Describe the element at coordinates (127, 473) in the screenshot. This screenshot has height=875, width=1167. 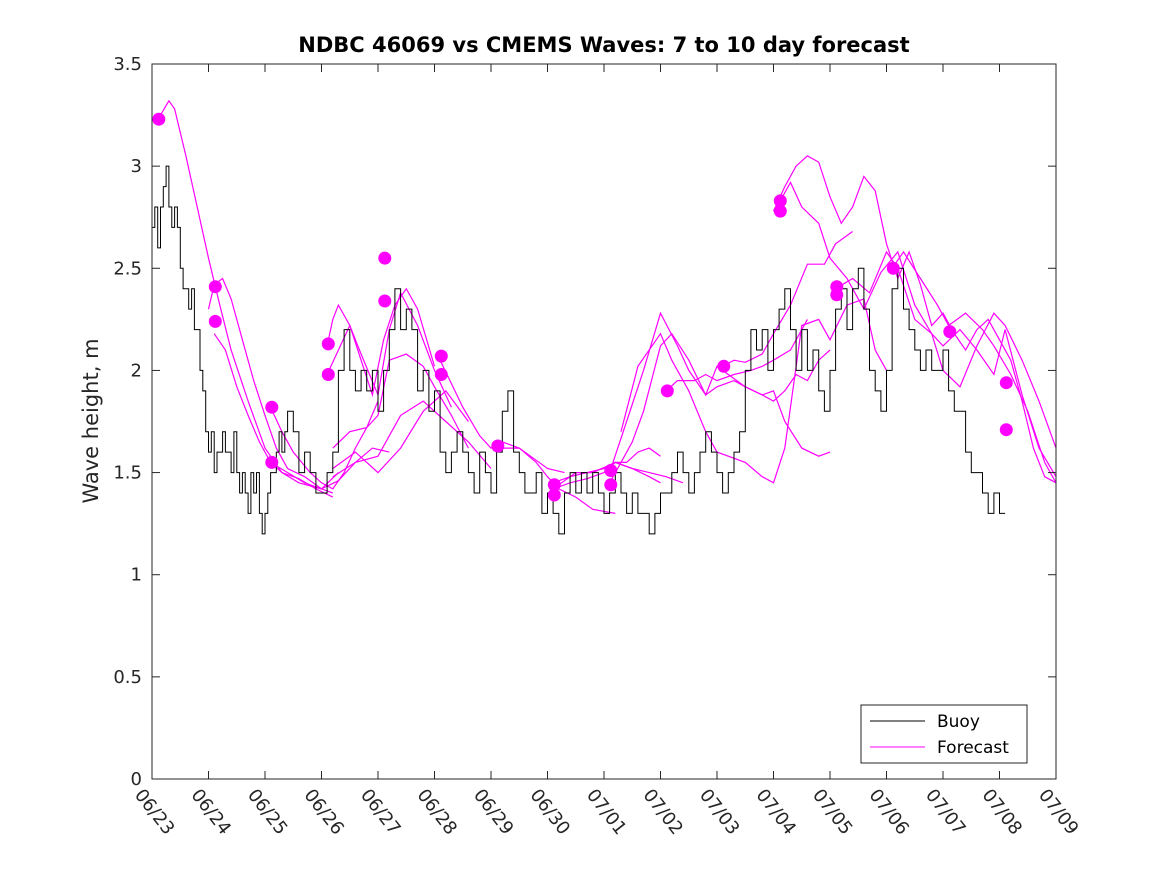
I see `y-tick-label: 1.5` at that location.